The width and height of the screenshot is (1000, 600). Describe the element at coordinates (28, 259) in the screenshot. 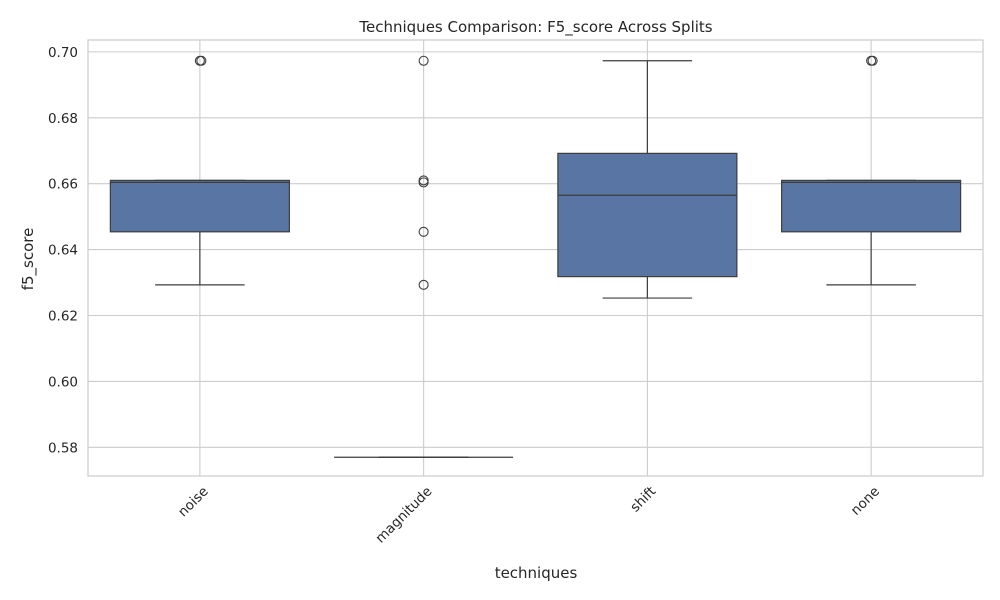

I see `y-axis-label: f5_score` at that location.